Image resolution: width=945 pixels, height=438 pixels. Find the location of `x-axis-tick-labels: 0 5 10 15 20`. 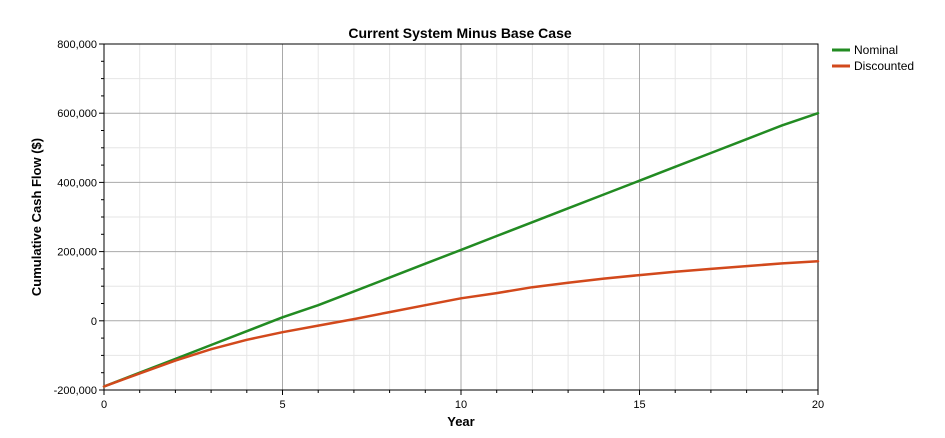

x-axis-tick-labels: 0 5 10 15 20 is located at coordinates (462, 405).